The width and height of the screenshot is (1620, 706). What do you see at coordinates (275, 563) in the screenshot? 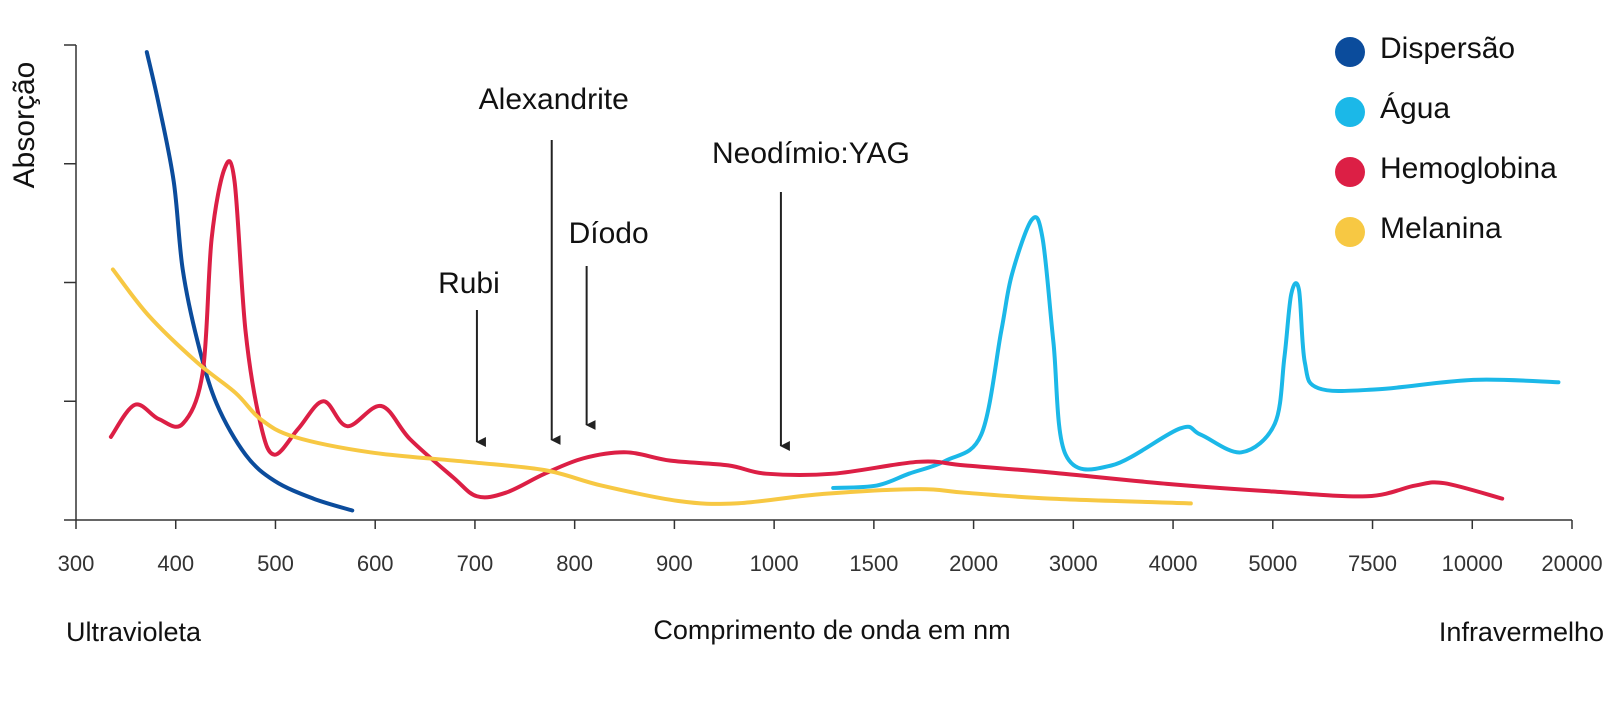
I see `x-tick-label: 500` at bounding box center [275, 563].